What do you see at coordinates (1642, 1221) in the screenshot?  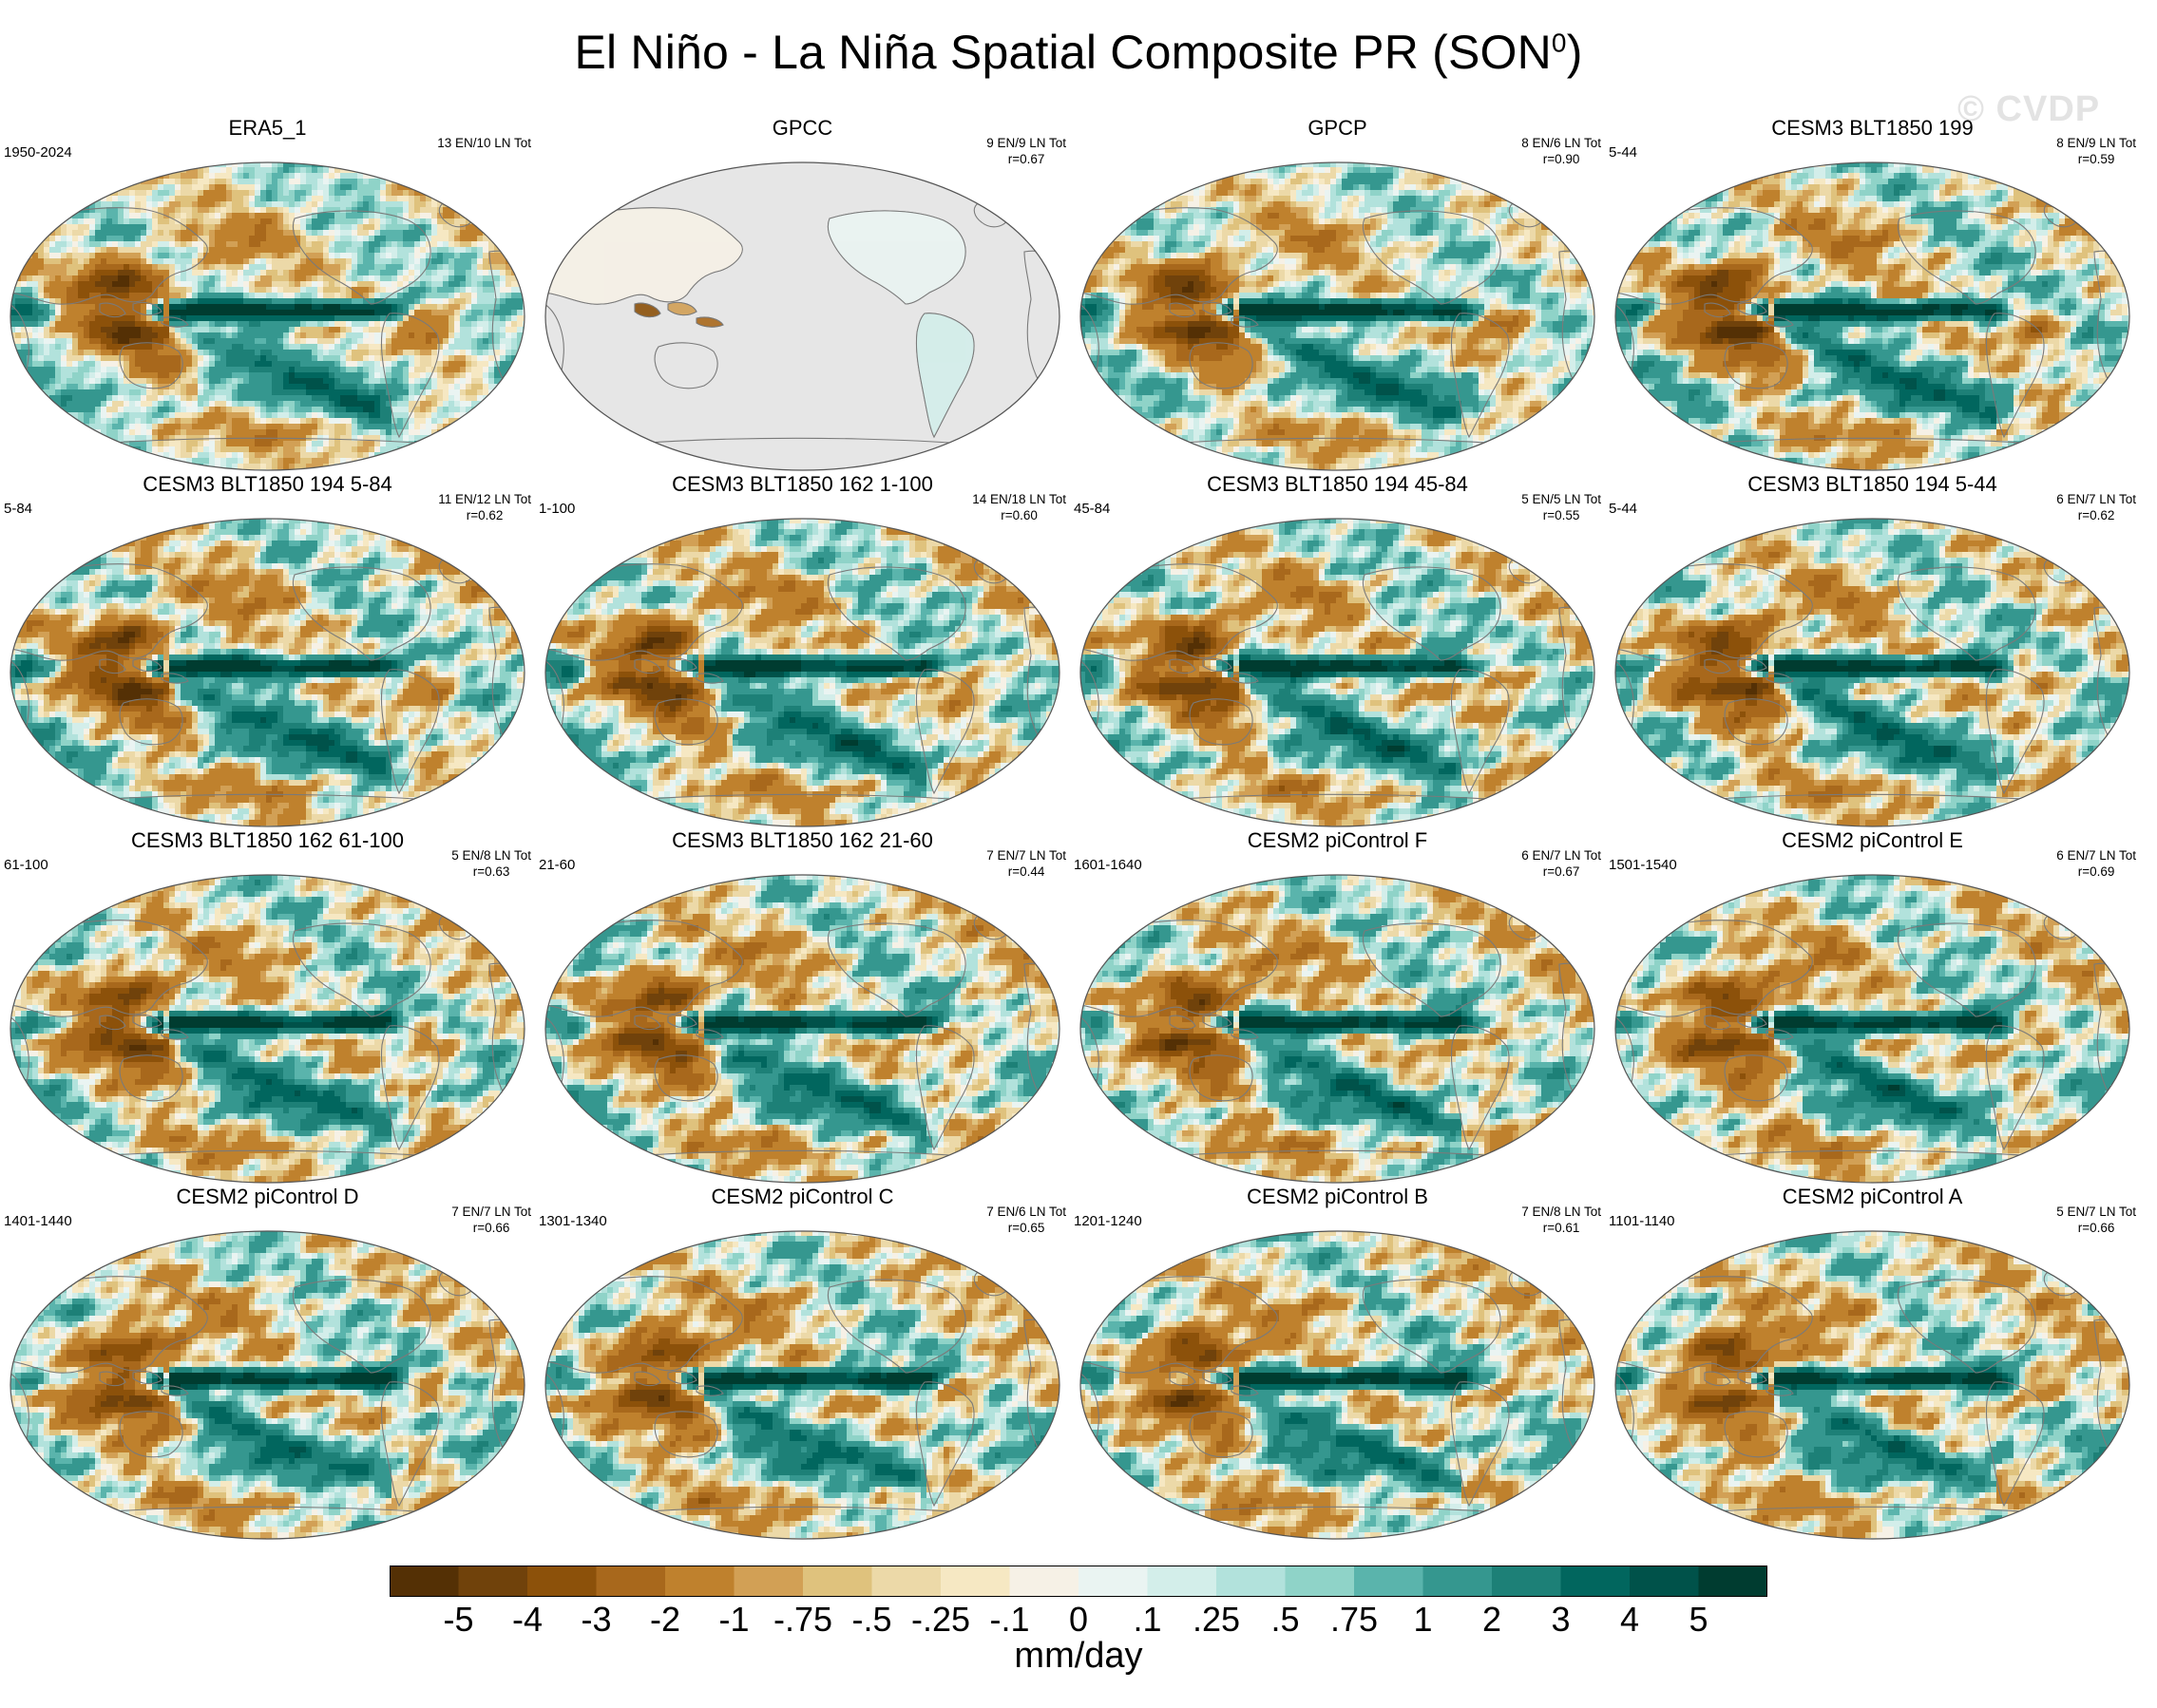 I see `panel-period: 1101-1140` at bounding box center [1642, 1221].